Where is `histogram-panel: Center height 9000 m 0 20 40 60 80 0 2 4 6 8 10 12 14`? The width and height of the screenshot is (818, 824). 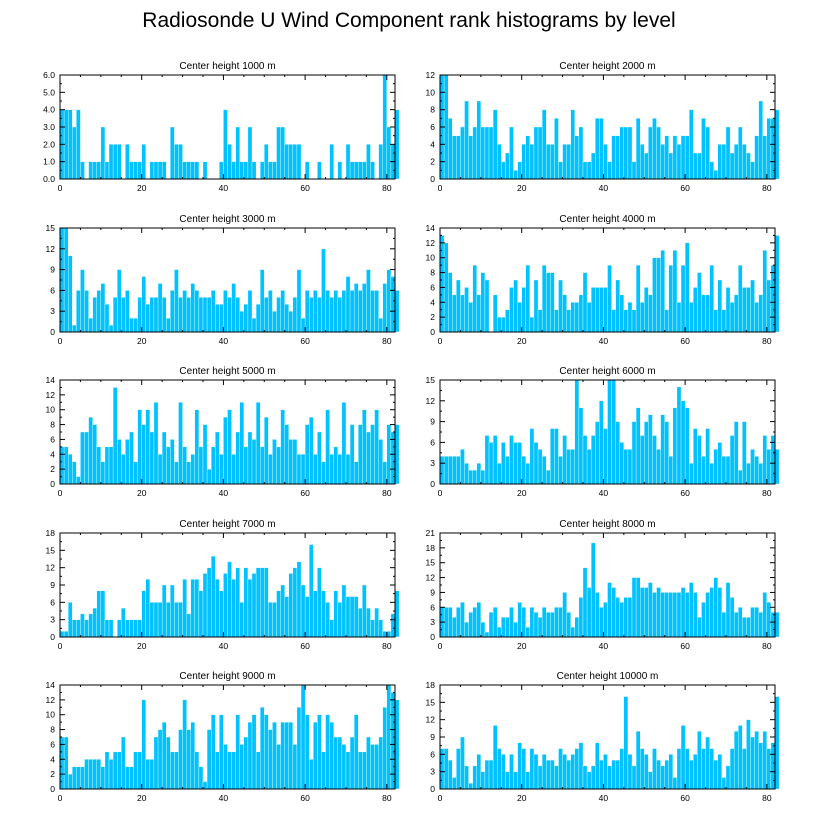 histogram-panel: Center height 9000 m 0 20 40 60 80 0 2 4 6 8 10 12 14 is located at coordinates (223, 737).